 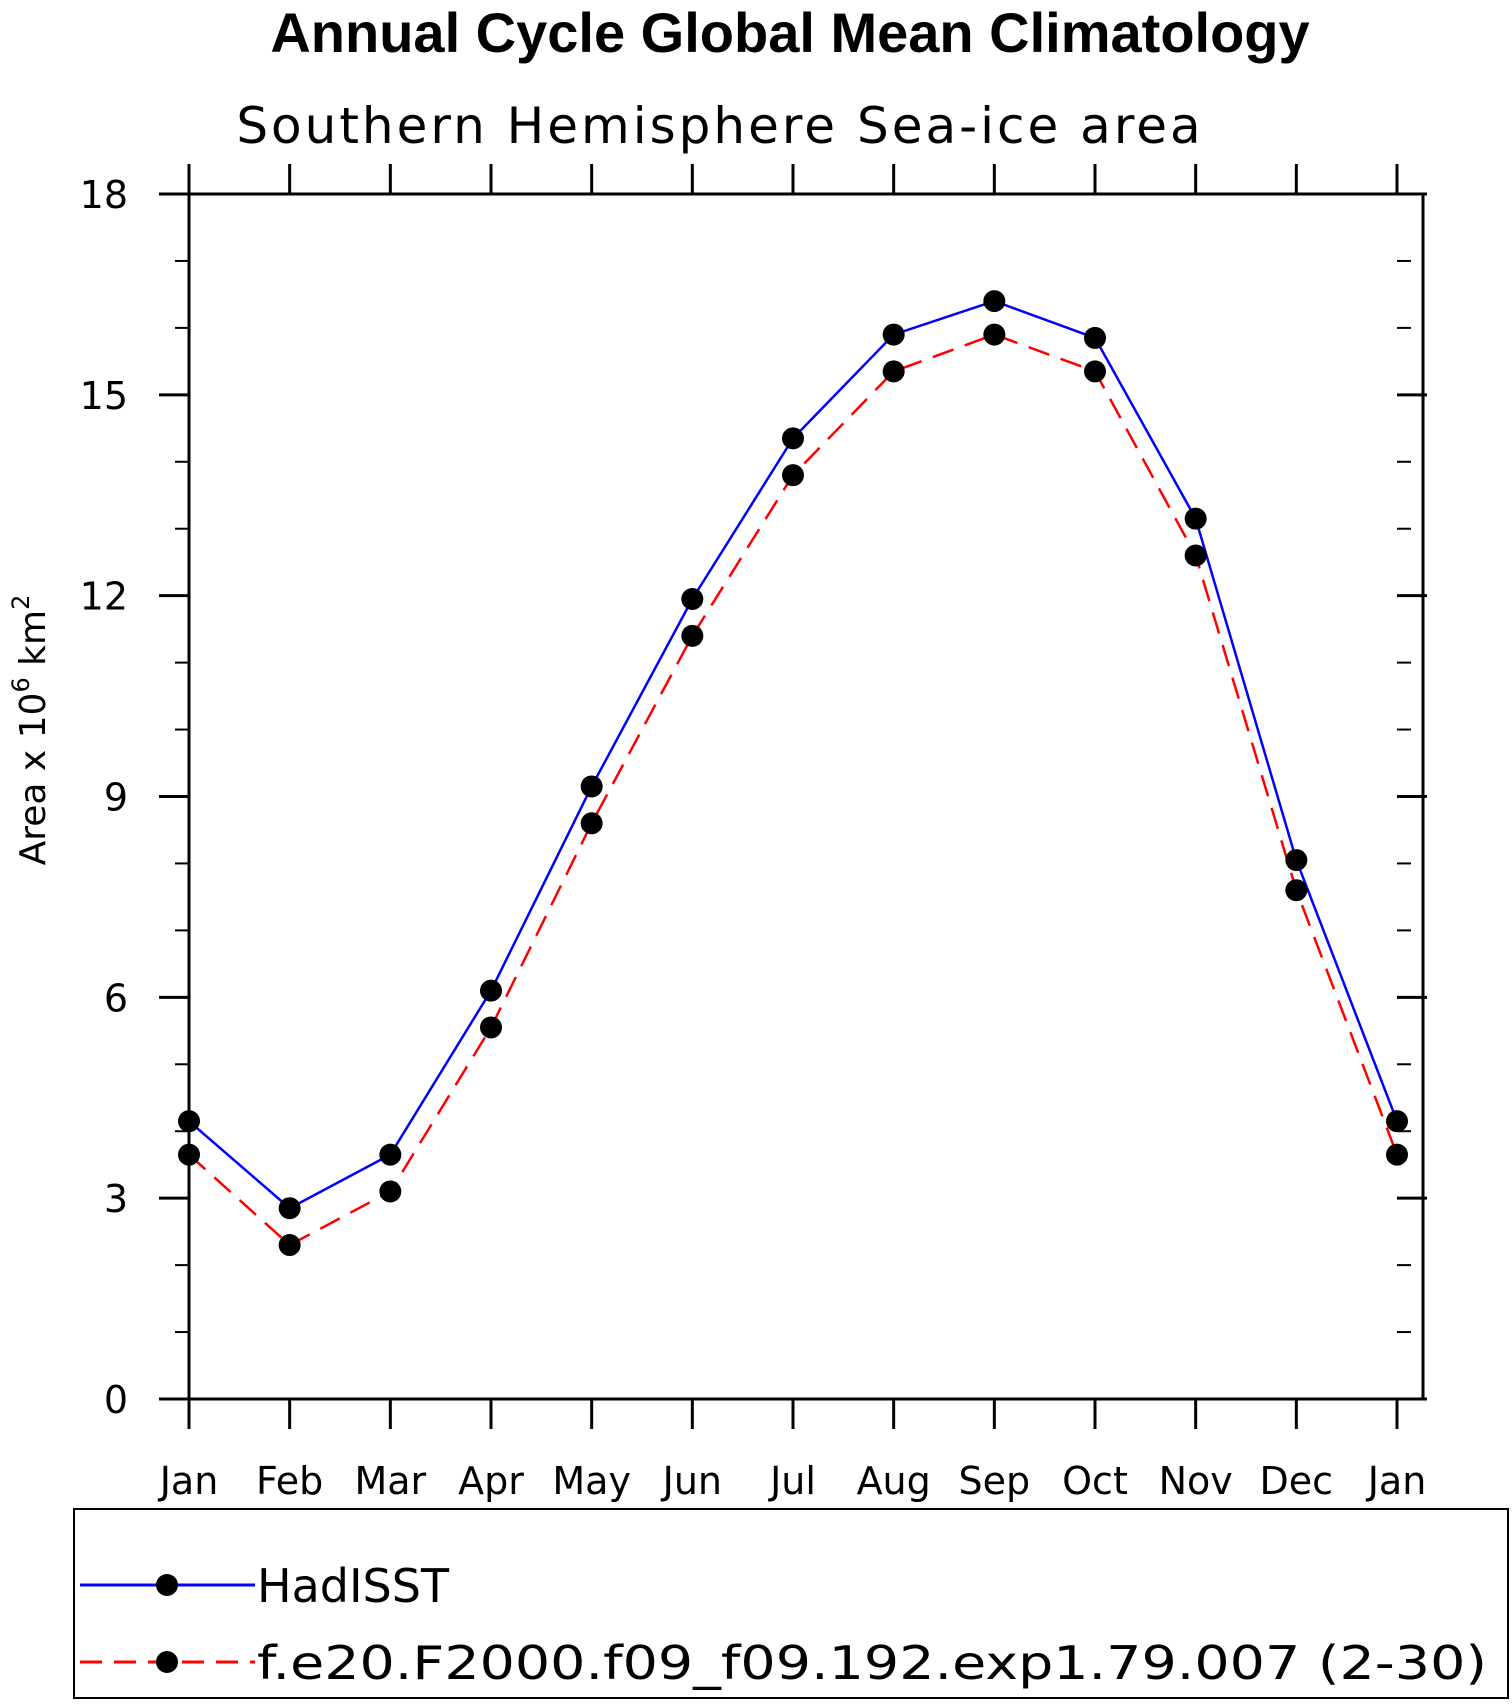 I want to click on x-tick-label: Nov, so click(x=1196, y=1481).